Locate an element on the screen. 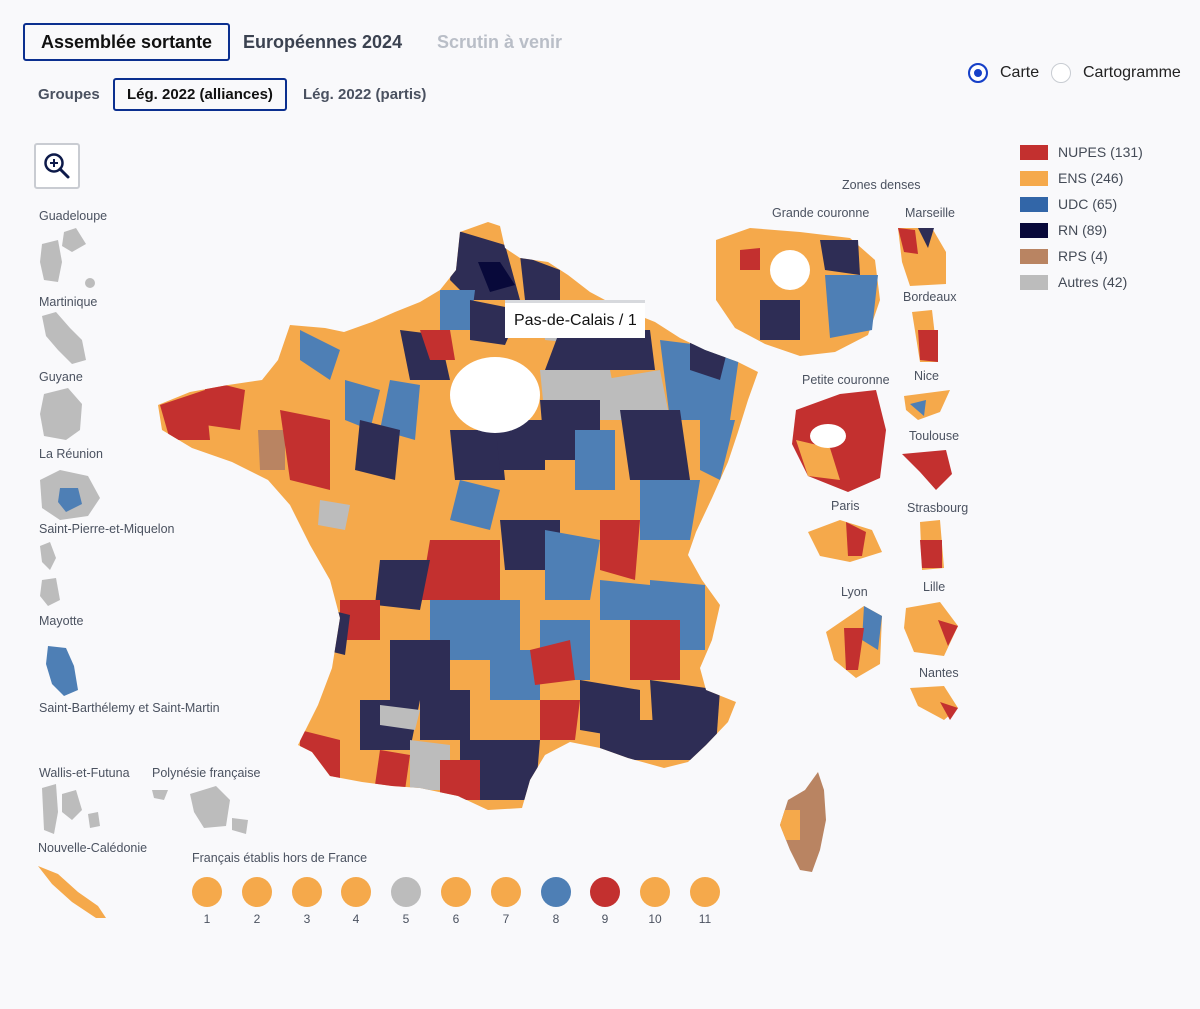  abroad-number-2: 2 is located at coordinates (257, 919).